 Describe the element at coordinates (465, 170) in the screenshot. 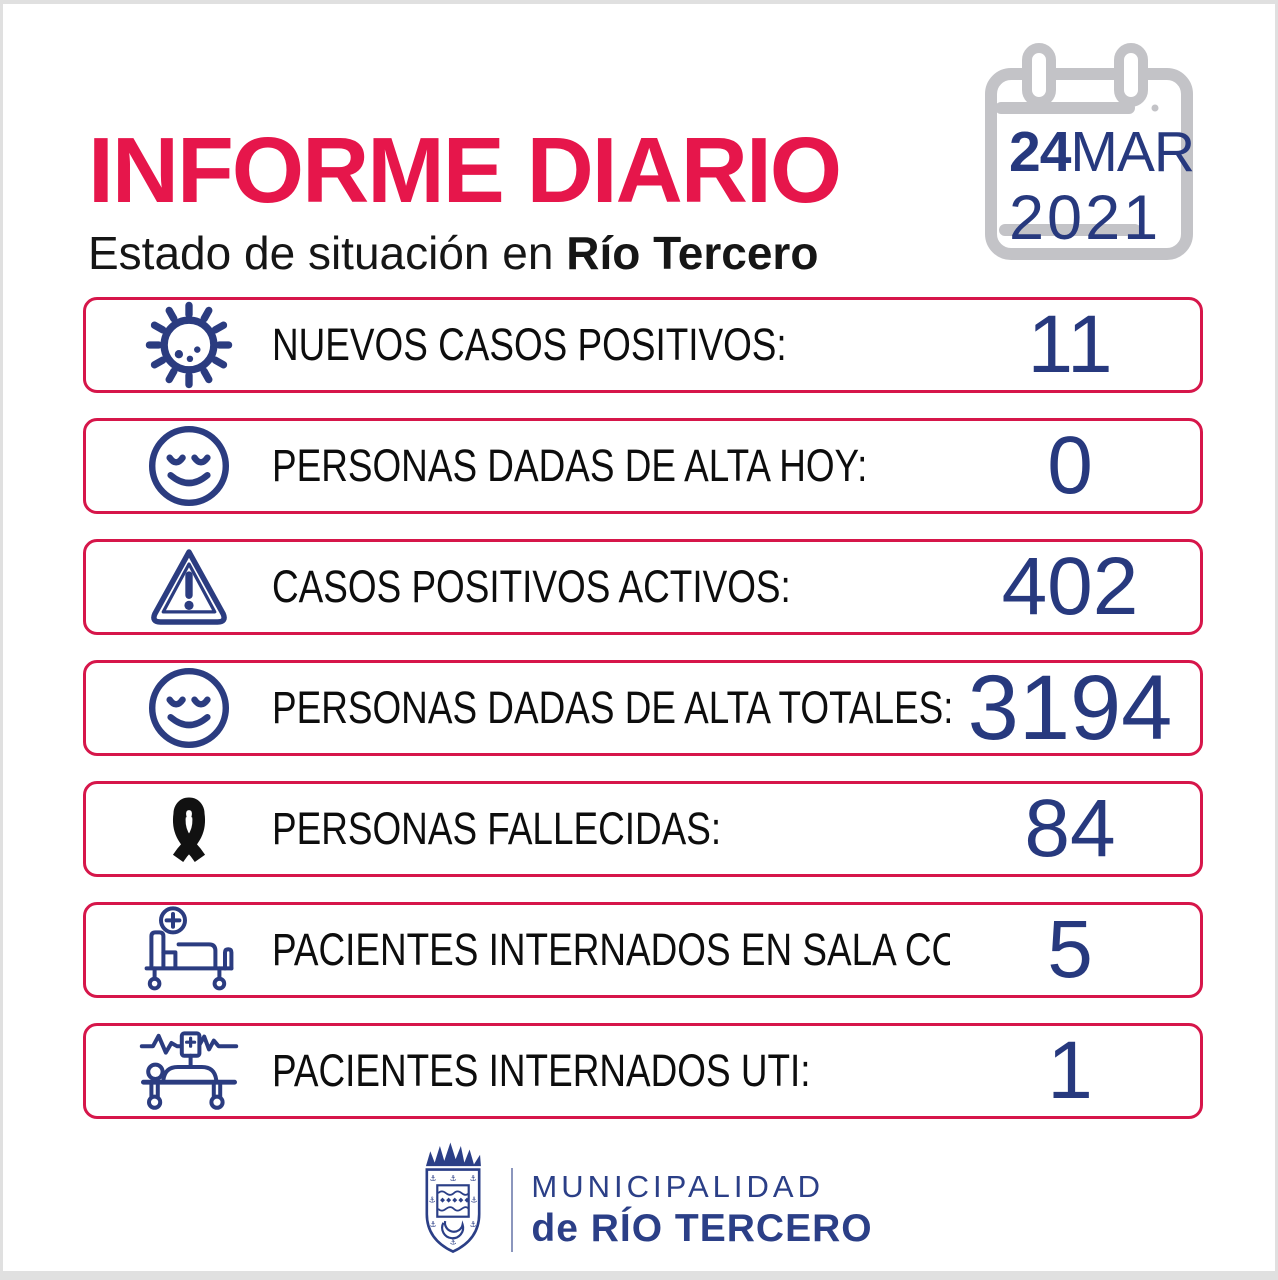

I see `page-title: INFORME DIARIO` at that location.